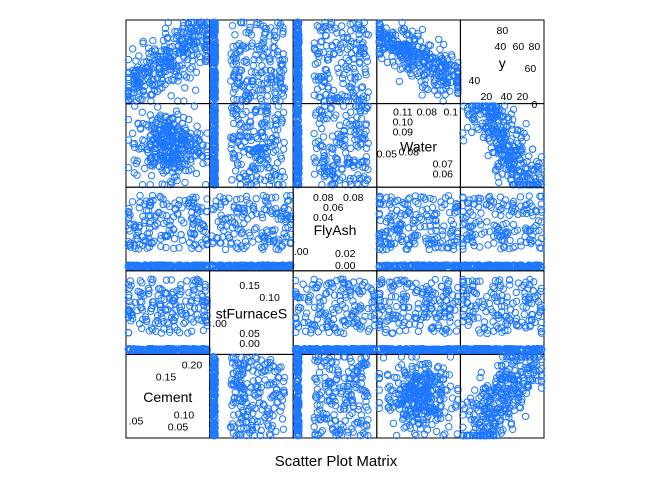 The image size is (672, 480). What do you see at coordinates (335, 61) in the screenshot?
I see `panel-FlyAsh-vs-y` at bounding box center [335, 61].